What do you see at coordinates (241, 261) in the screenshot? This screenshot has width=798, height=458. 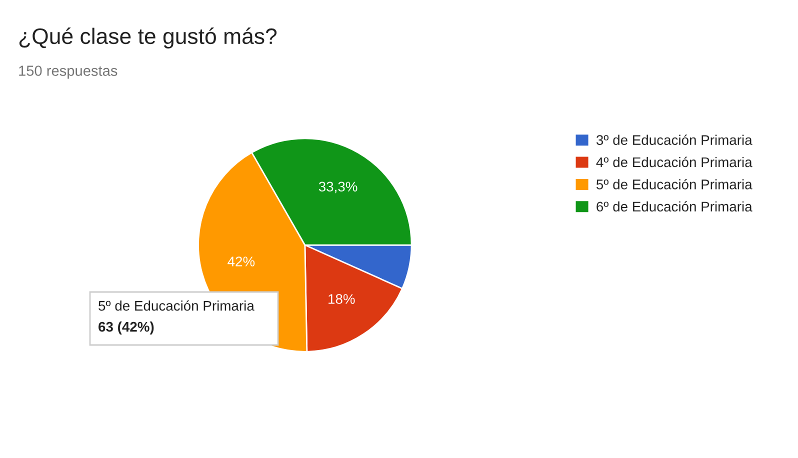 I see `data-label: 42%` at bounding box center [241, 261].